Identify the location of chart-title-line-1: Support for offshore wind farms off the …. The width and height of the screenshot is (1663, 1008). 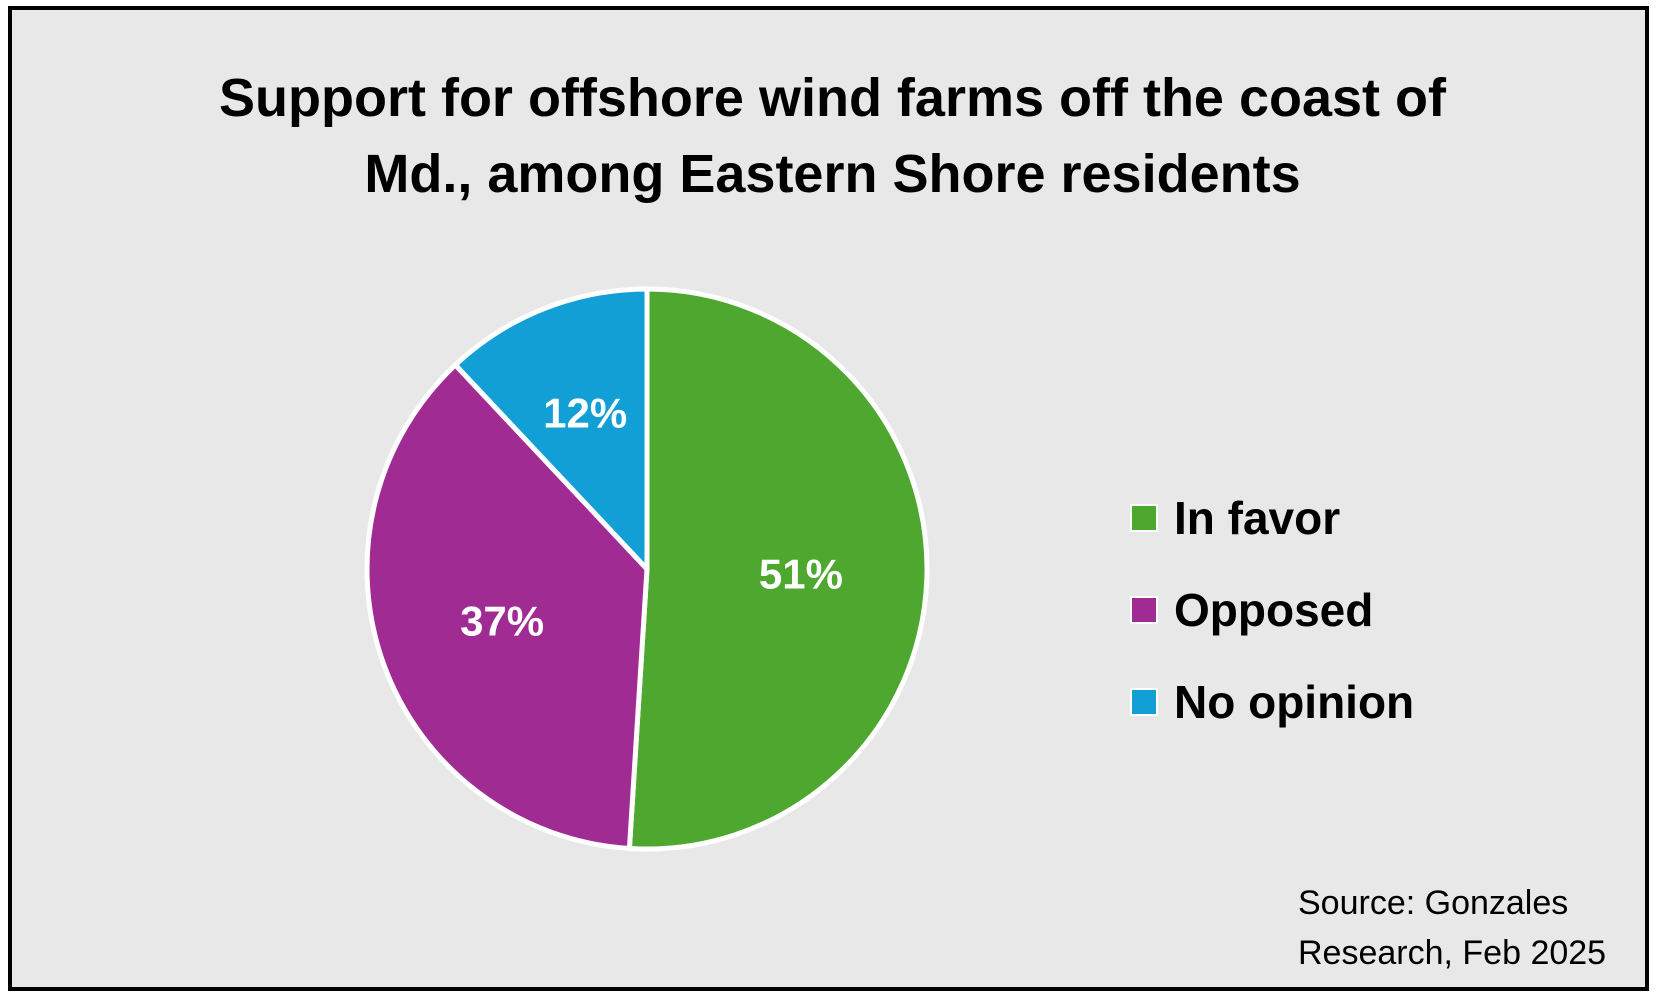
(832, 98).